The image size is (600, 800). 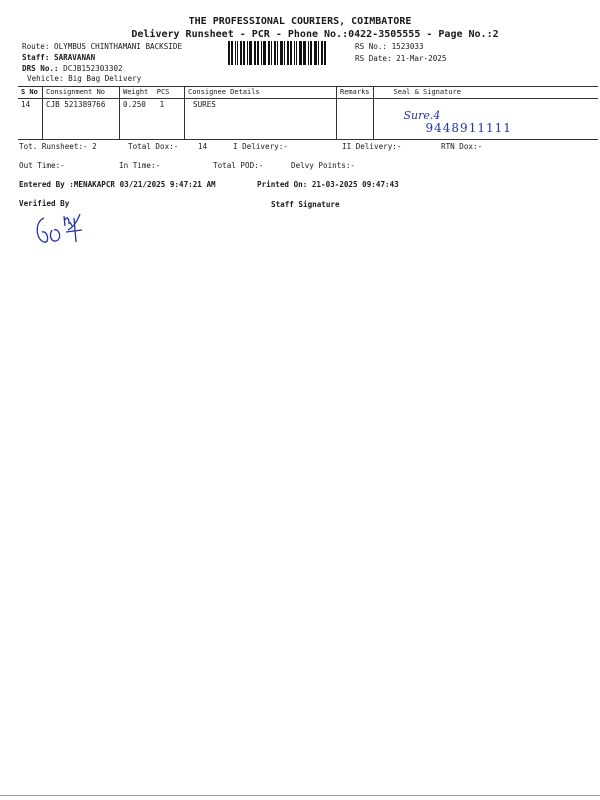 What do you see at coordinates (162, 104) in the screenshot?
I see `cell-pcs: 1` at bounding box center [162, 104].